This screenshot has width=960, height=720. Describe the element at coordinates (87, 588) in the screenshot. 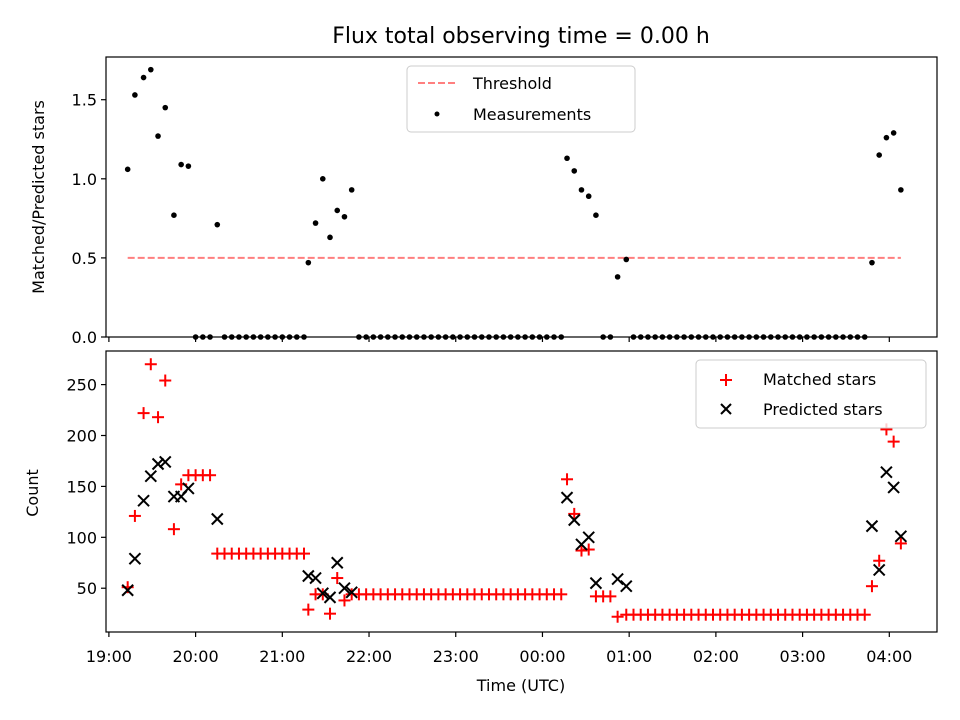

I see `count-y-tick-label: 50` at that location.